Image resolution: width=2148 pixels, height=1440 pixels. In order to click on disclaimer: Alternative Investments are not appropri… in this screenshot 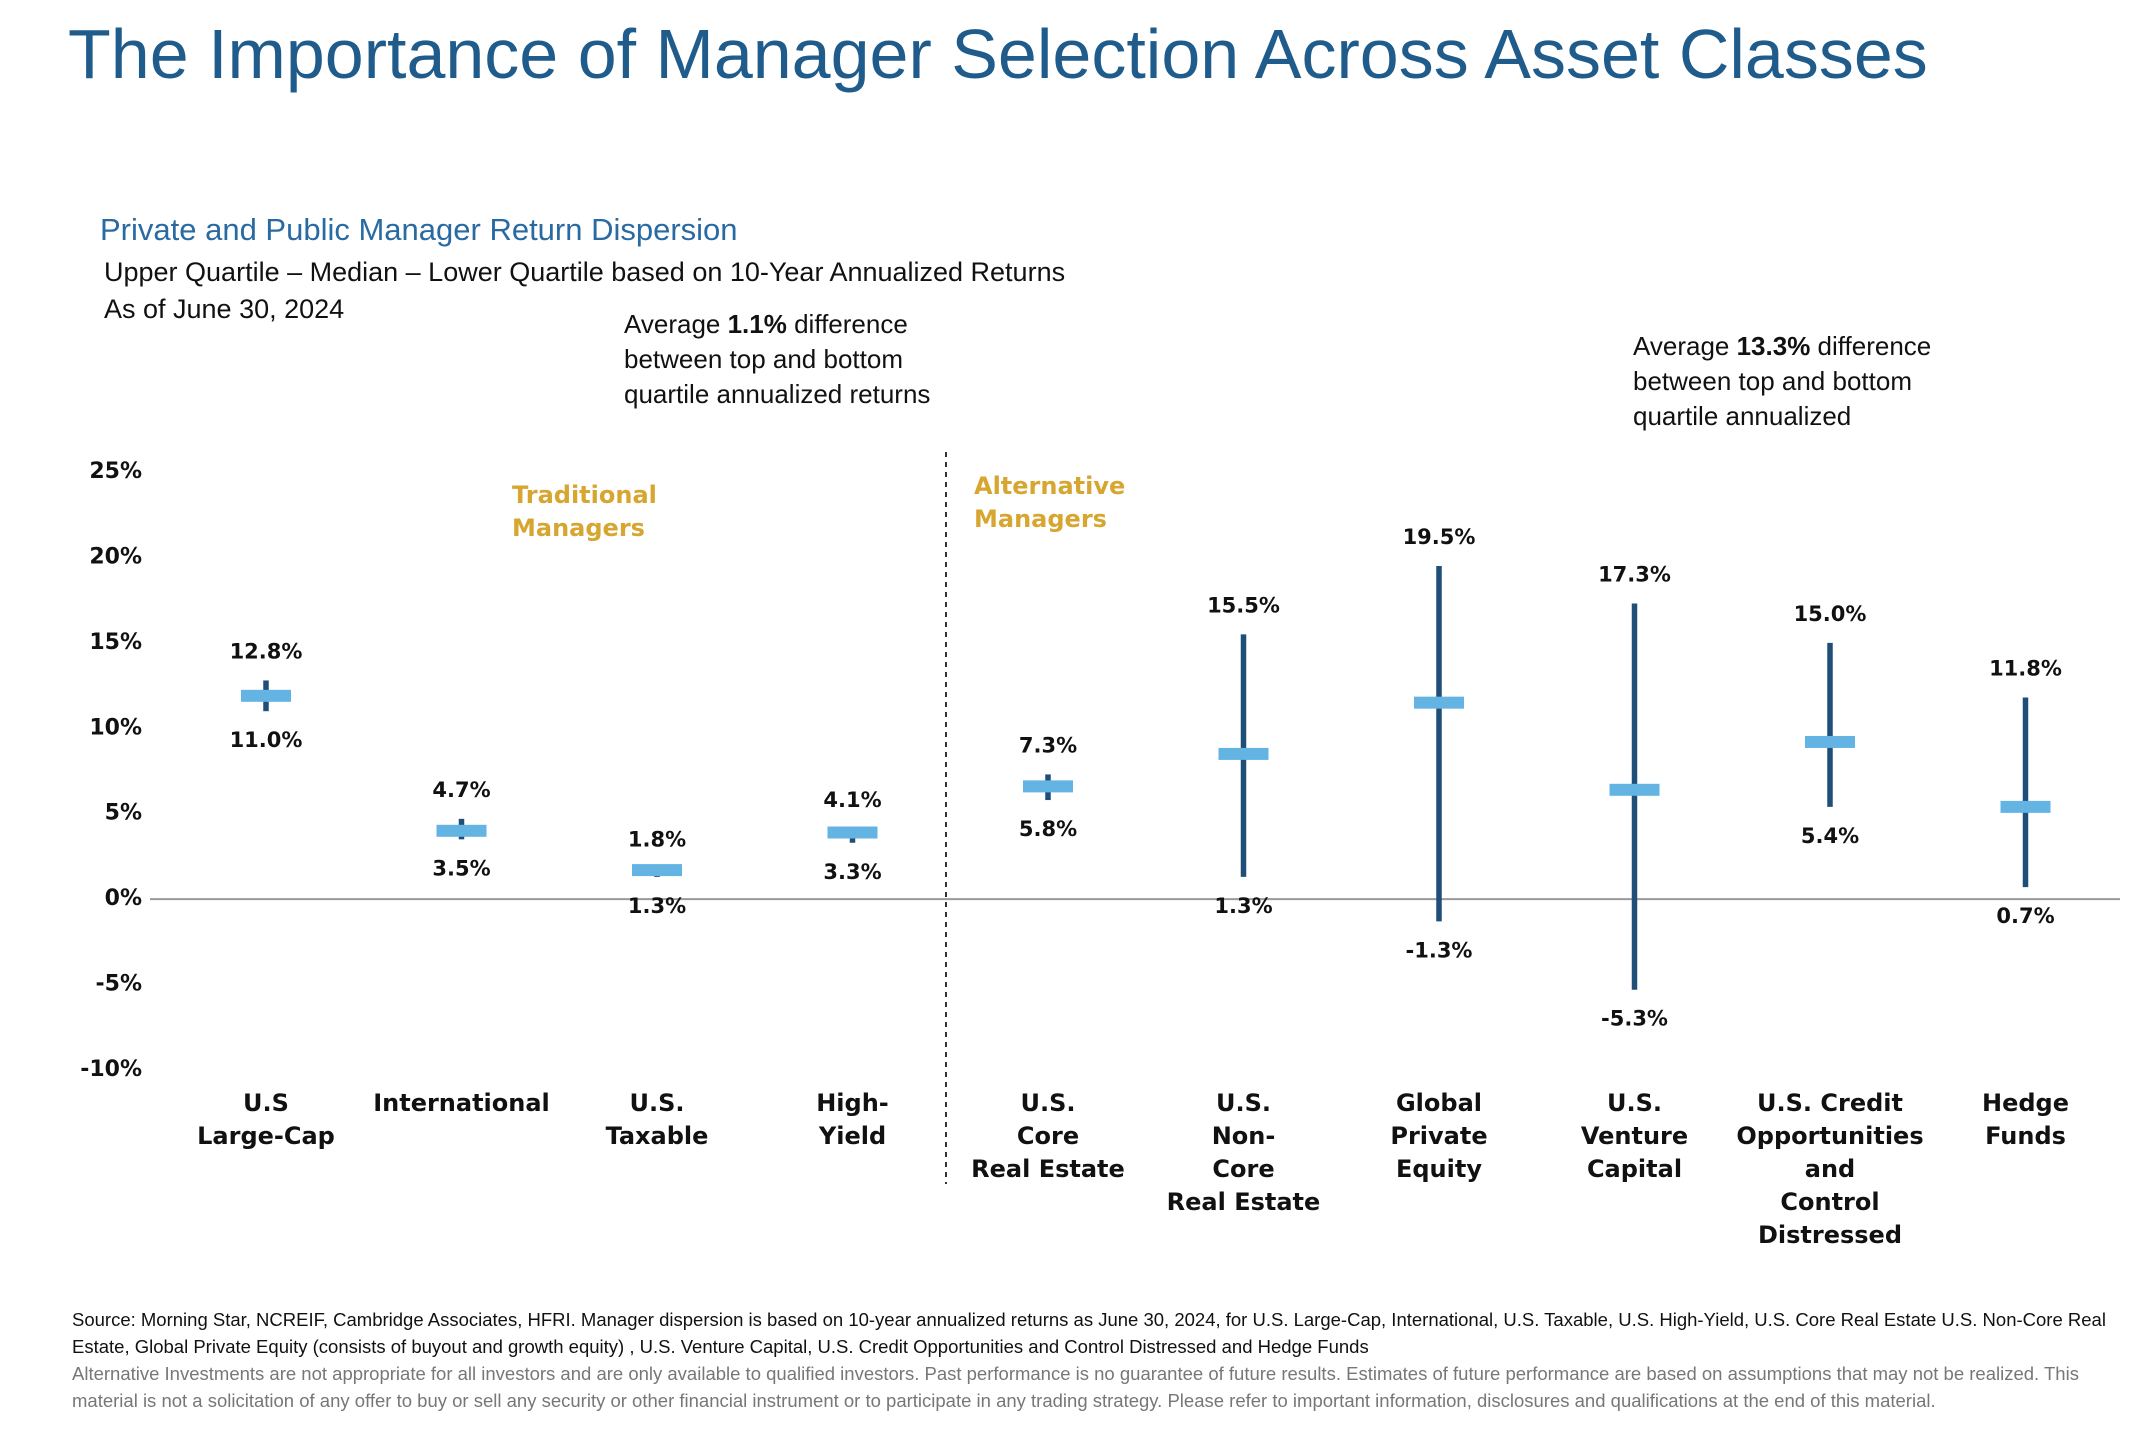, I will do `click(1075, 1387)`.